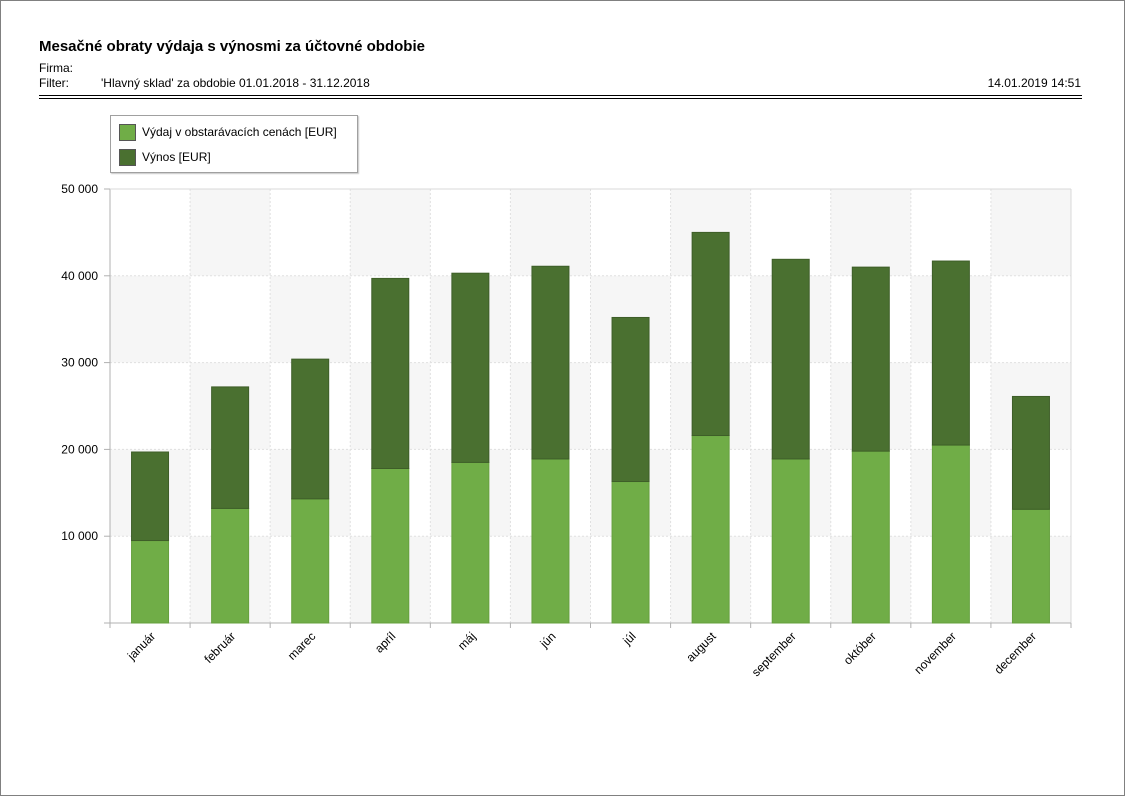 The width and height of the screenshot is (1125, 796). Describe the element at coordinates (860, 648) in the screenshot. I see `x-tick-label: október` at that location.